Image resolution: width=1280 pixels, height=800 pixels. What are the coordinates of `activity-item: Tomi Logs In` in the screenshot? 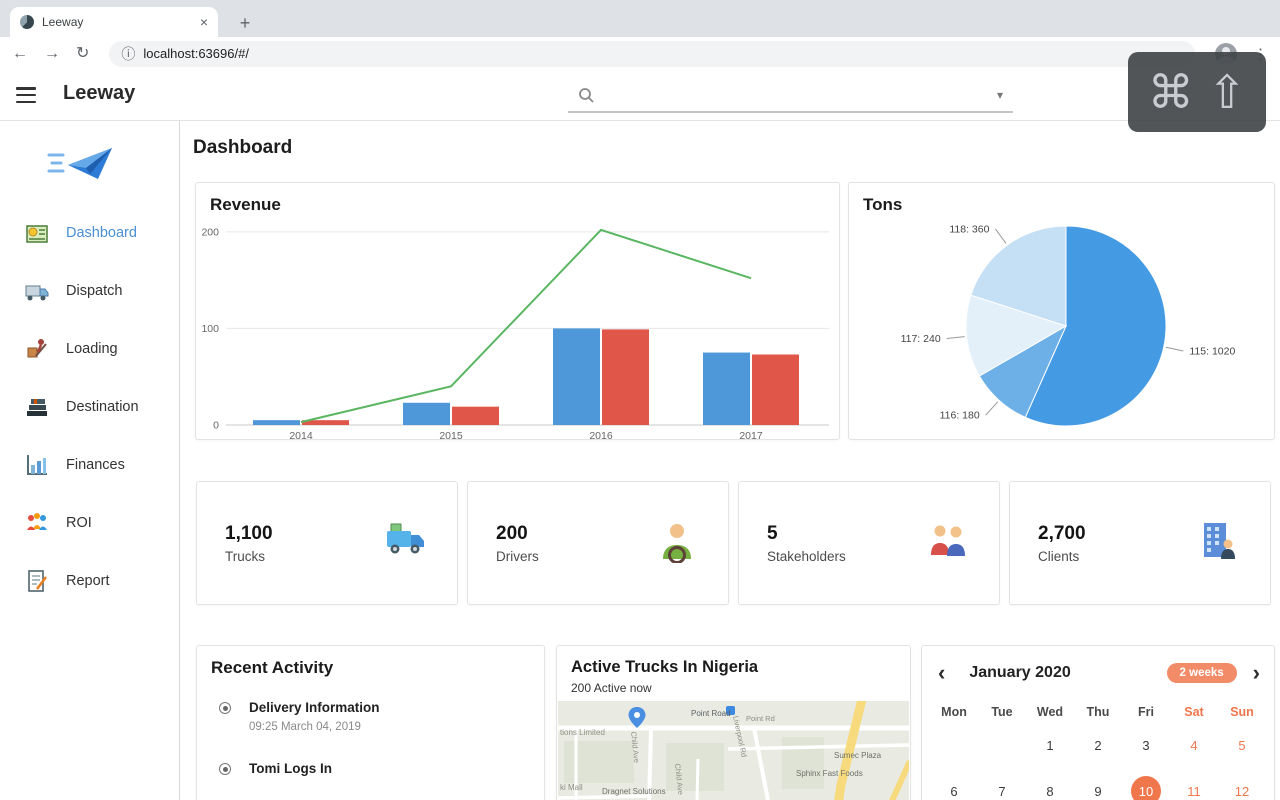 It's located at (372, 771).